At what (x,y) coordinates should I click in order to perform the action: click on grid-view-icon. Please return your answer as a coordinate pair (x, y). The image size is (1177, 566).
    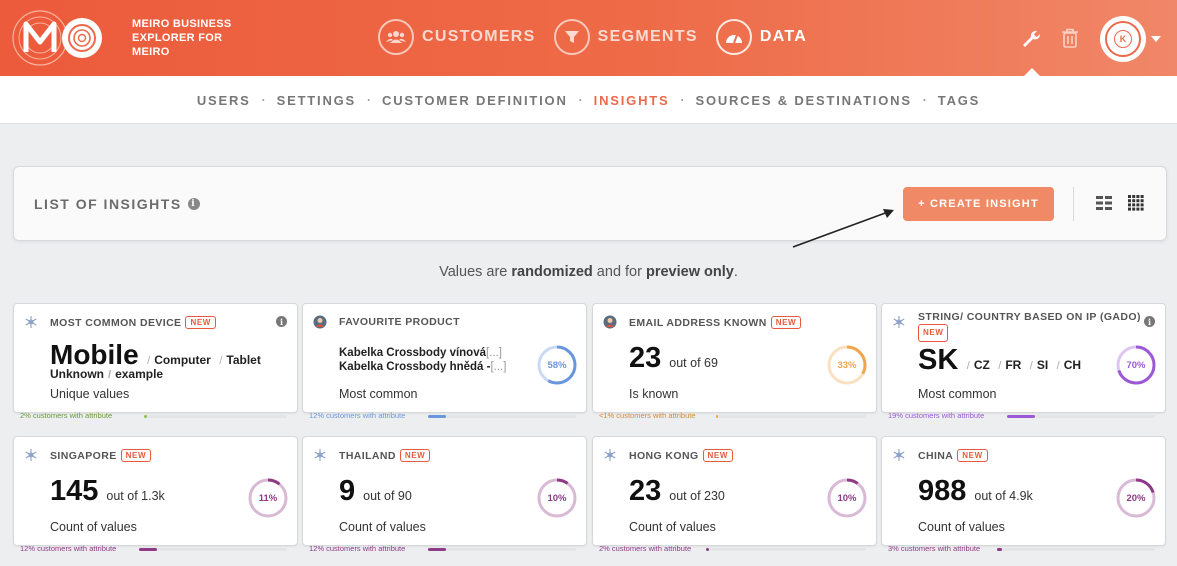
    Looking at the image, I should click on (1136, 203).